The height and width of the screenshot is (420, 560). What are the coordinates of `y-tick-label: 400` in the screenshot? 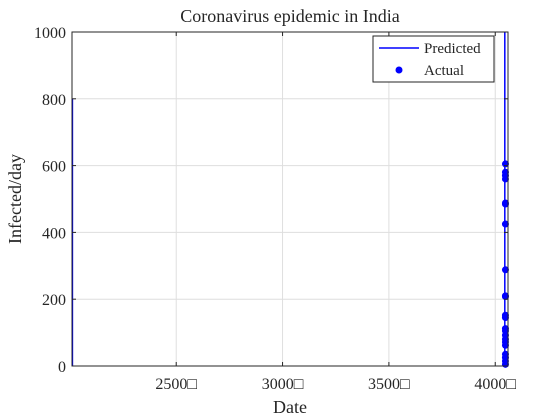 It's located at (54, 233).